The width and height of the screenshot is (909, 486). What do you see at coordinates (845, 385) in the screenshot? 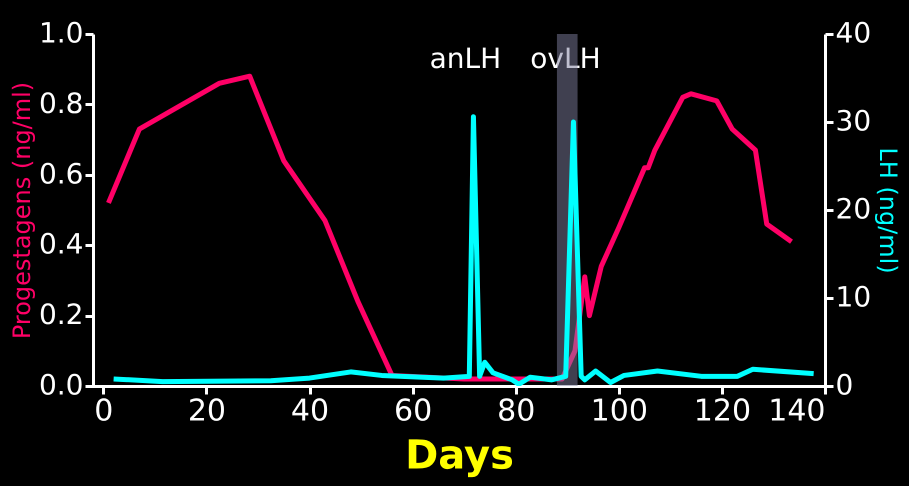
I see `y2-tick-label: 0` at bounding box center [845, 385].